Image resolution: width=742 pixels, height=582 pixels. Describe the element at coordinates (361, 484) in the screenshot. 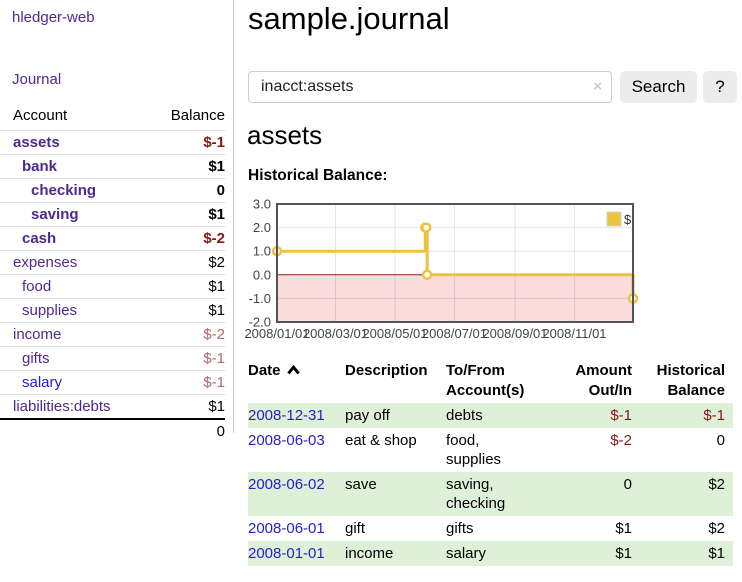

I see `transaction-description: save` at that location.